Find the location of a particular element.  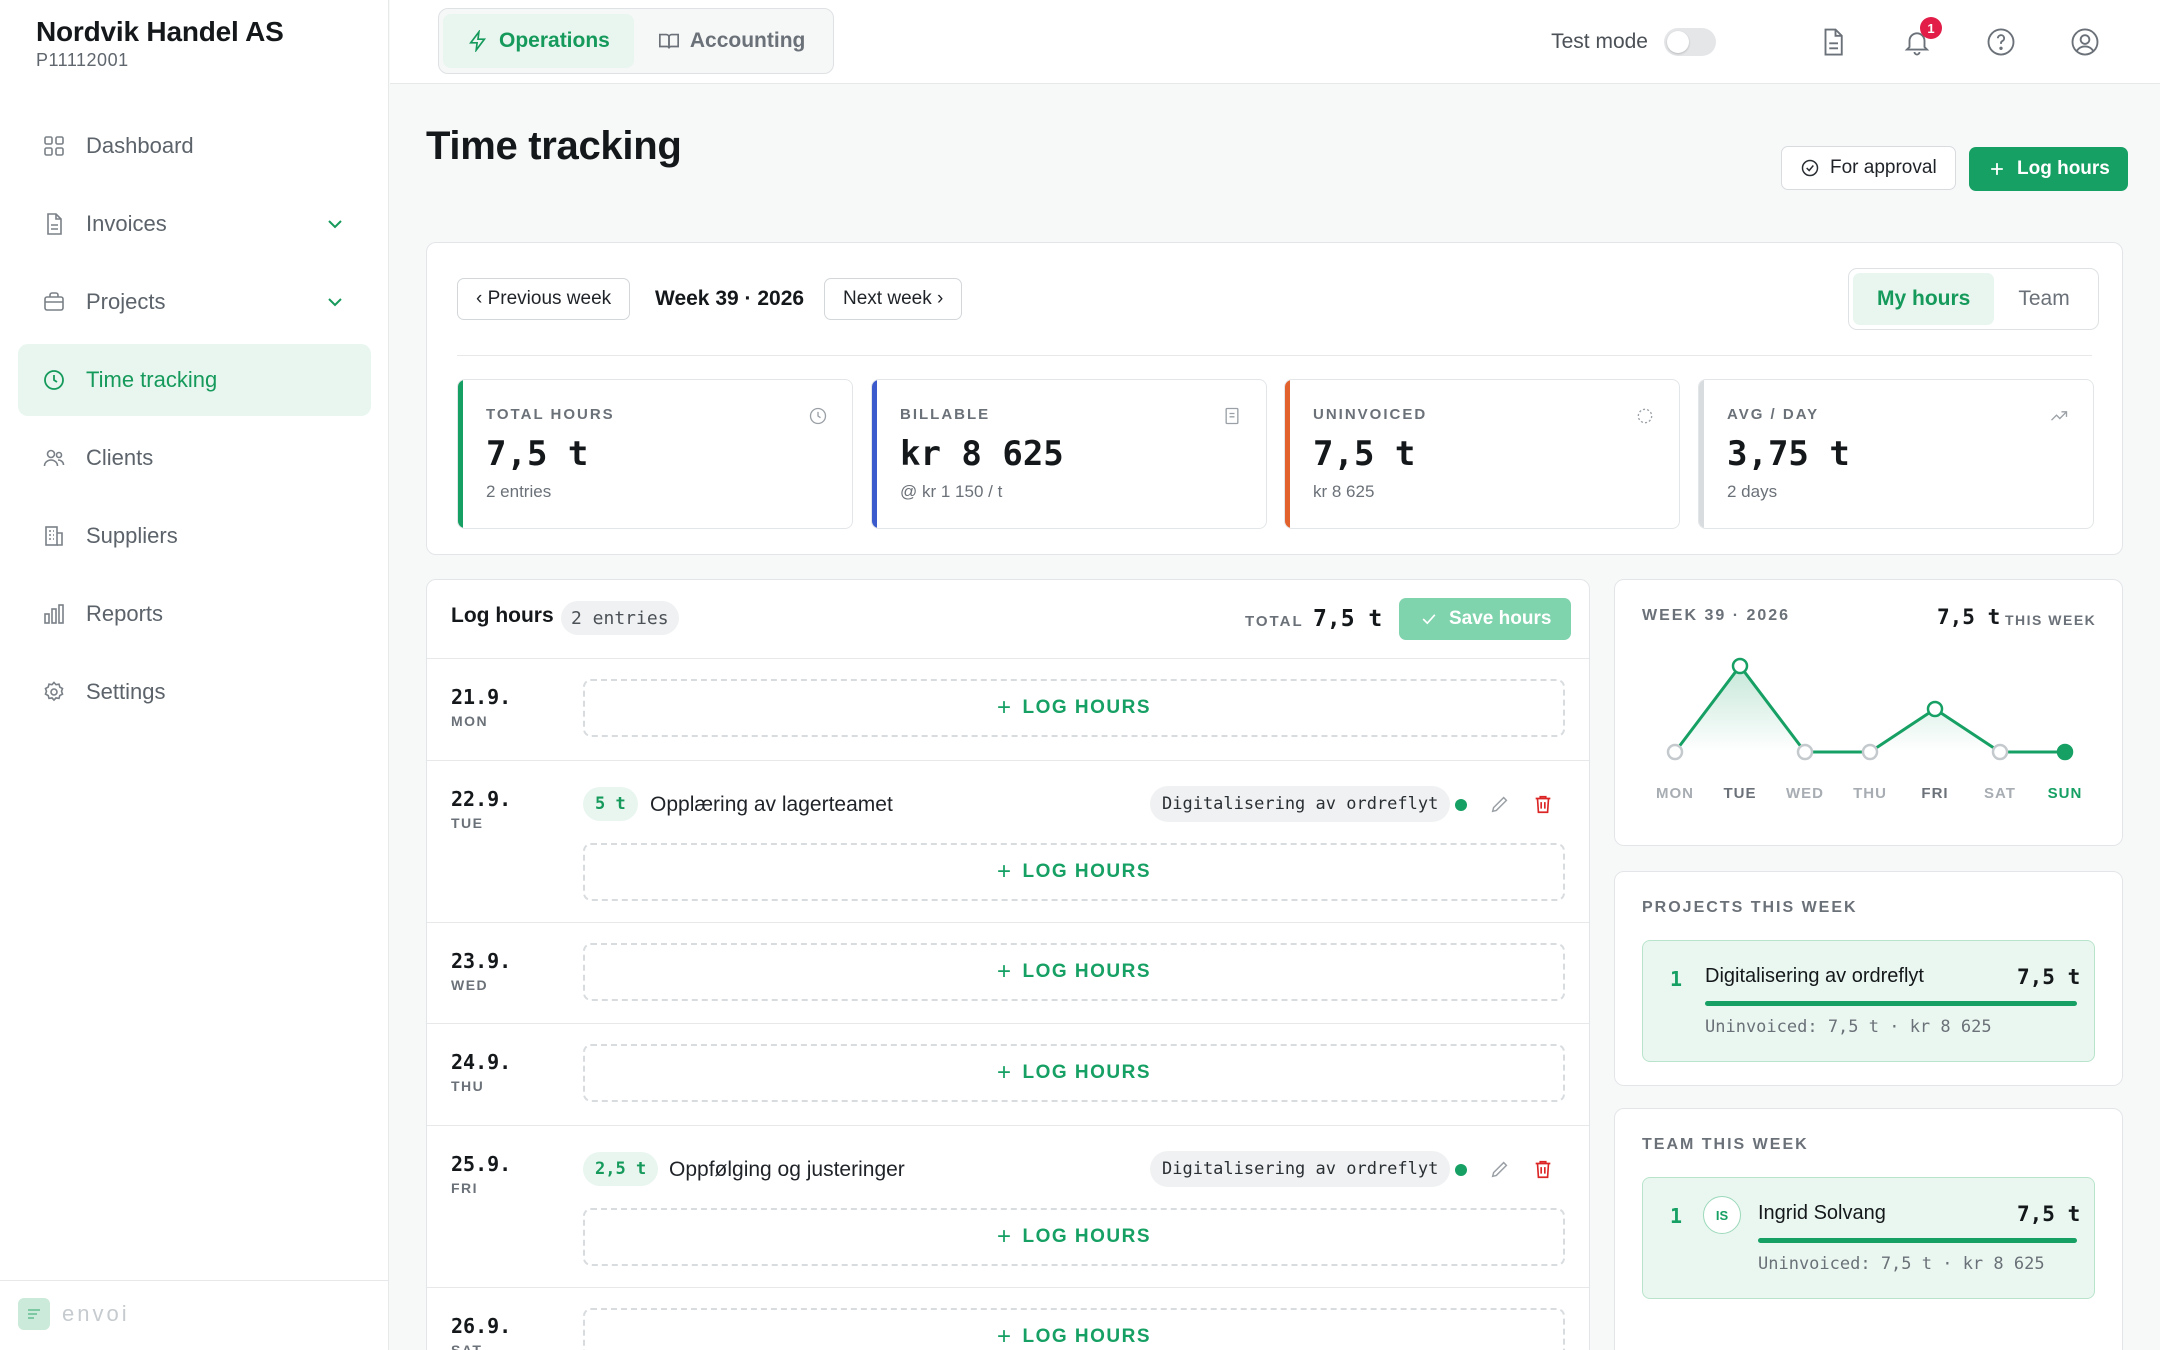

sidebar-item-label: Dashboard is located at coordinates (140, 145).